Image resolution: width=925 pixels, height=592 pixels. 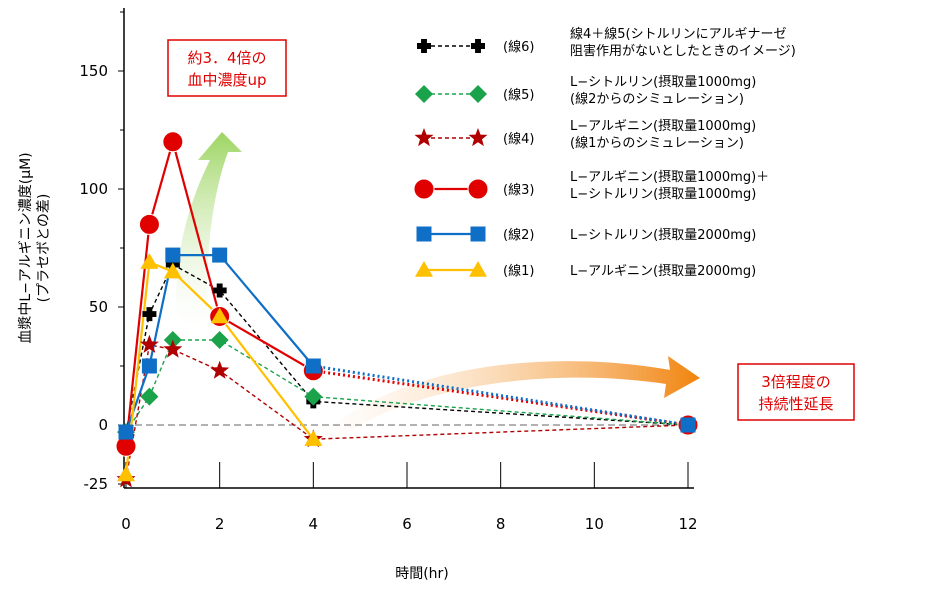 I want to click on legend-item: (線1) L−アルギニン(摂取量2000mg), so click(x=585, y=270).